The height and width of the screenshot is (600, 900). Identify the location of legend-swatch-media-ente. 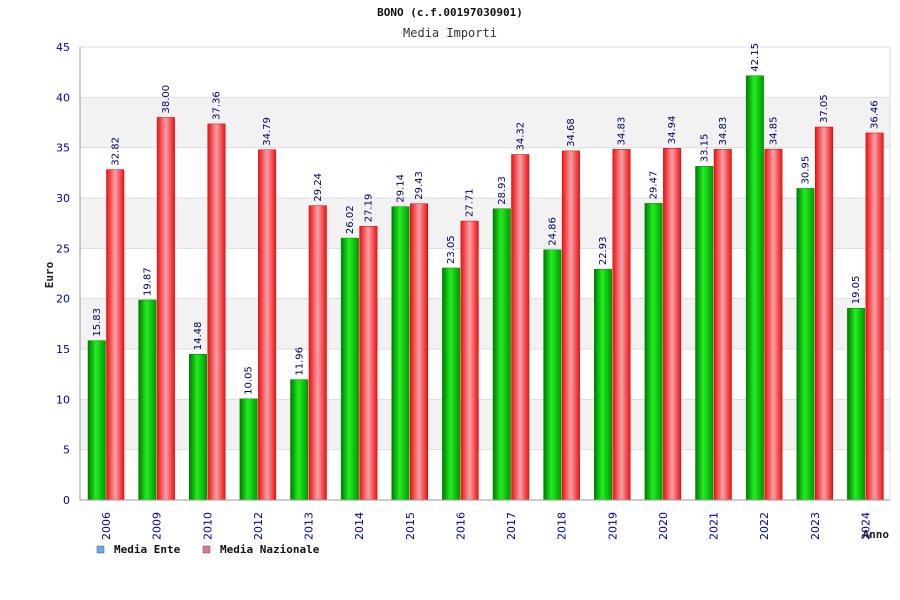
(100, 549).